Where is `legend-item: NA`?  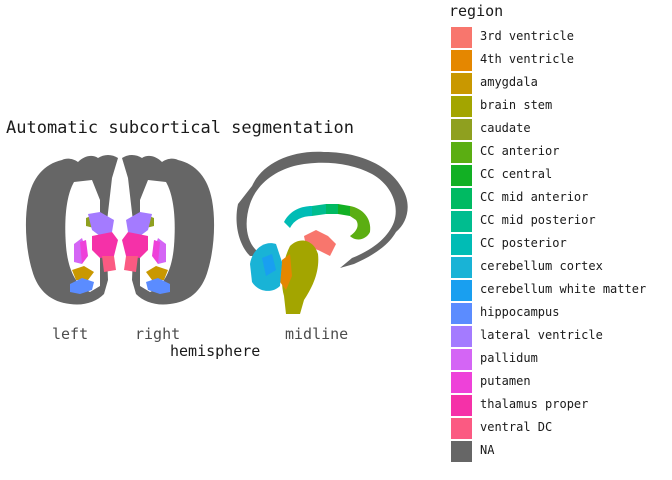 legend-item: NA is located at coordinates (559, 451).